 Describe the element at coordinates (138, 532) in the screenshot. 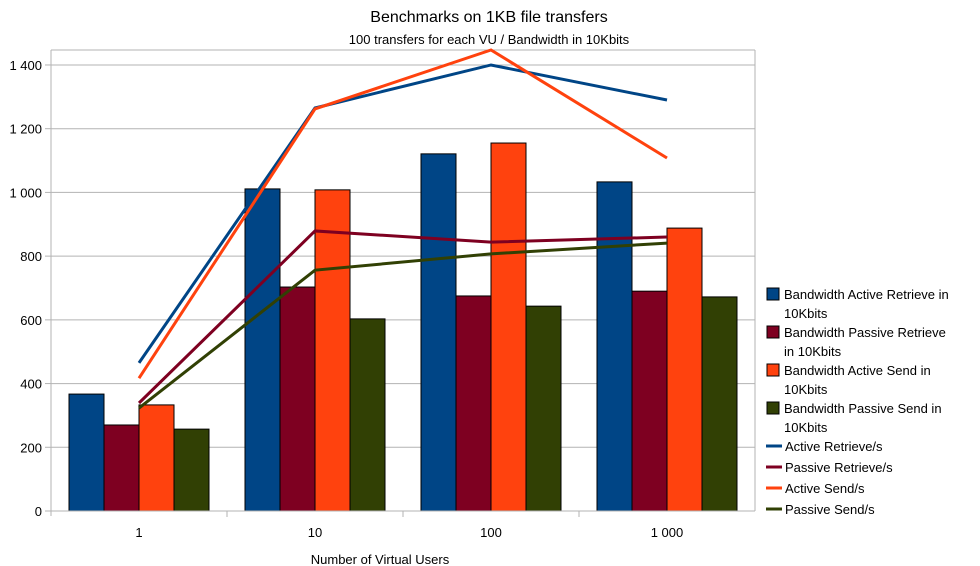

I see `x-tick-label: 1` at that location.